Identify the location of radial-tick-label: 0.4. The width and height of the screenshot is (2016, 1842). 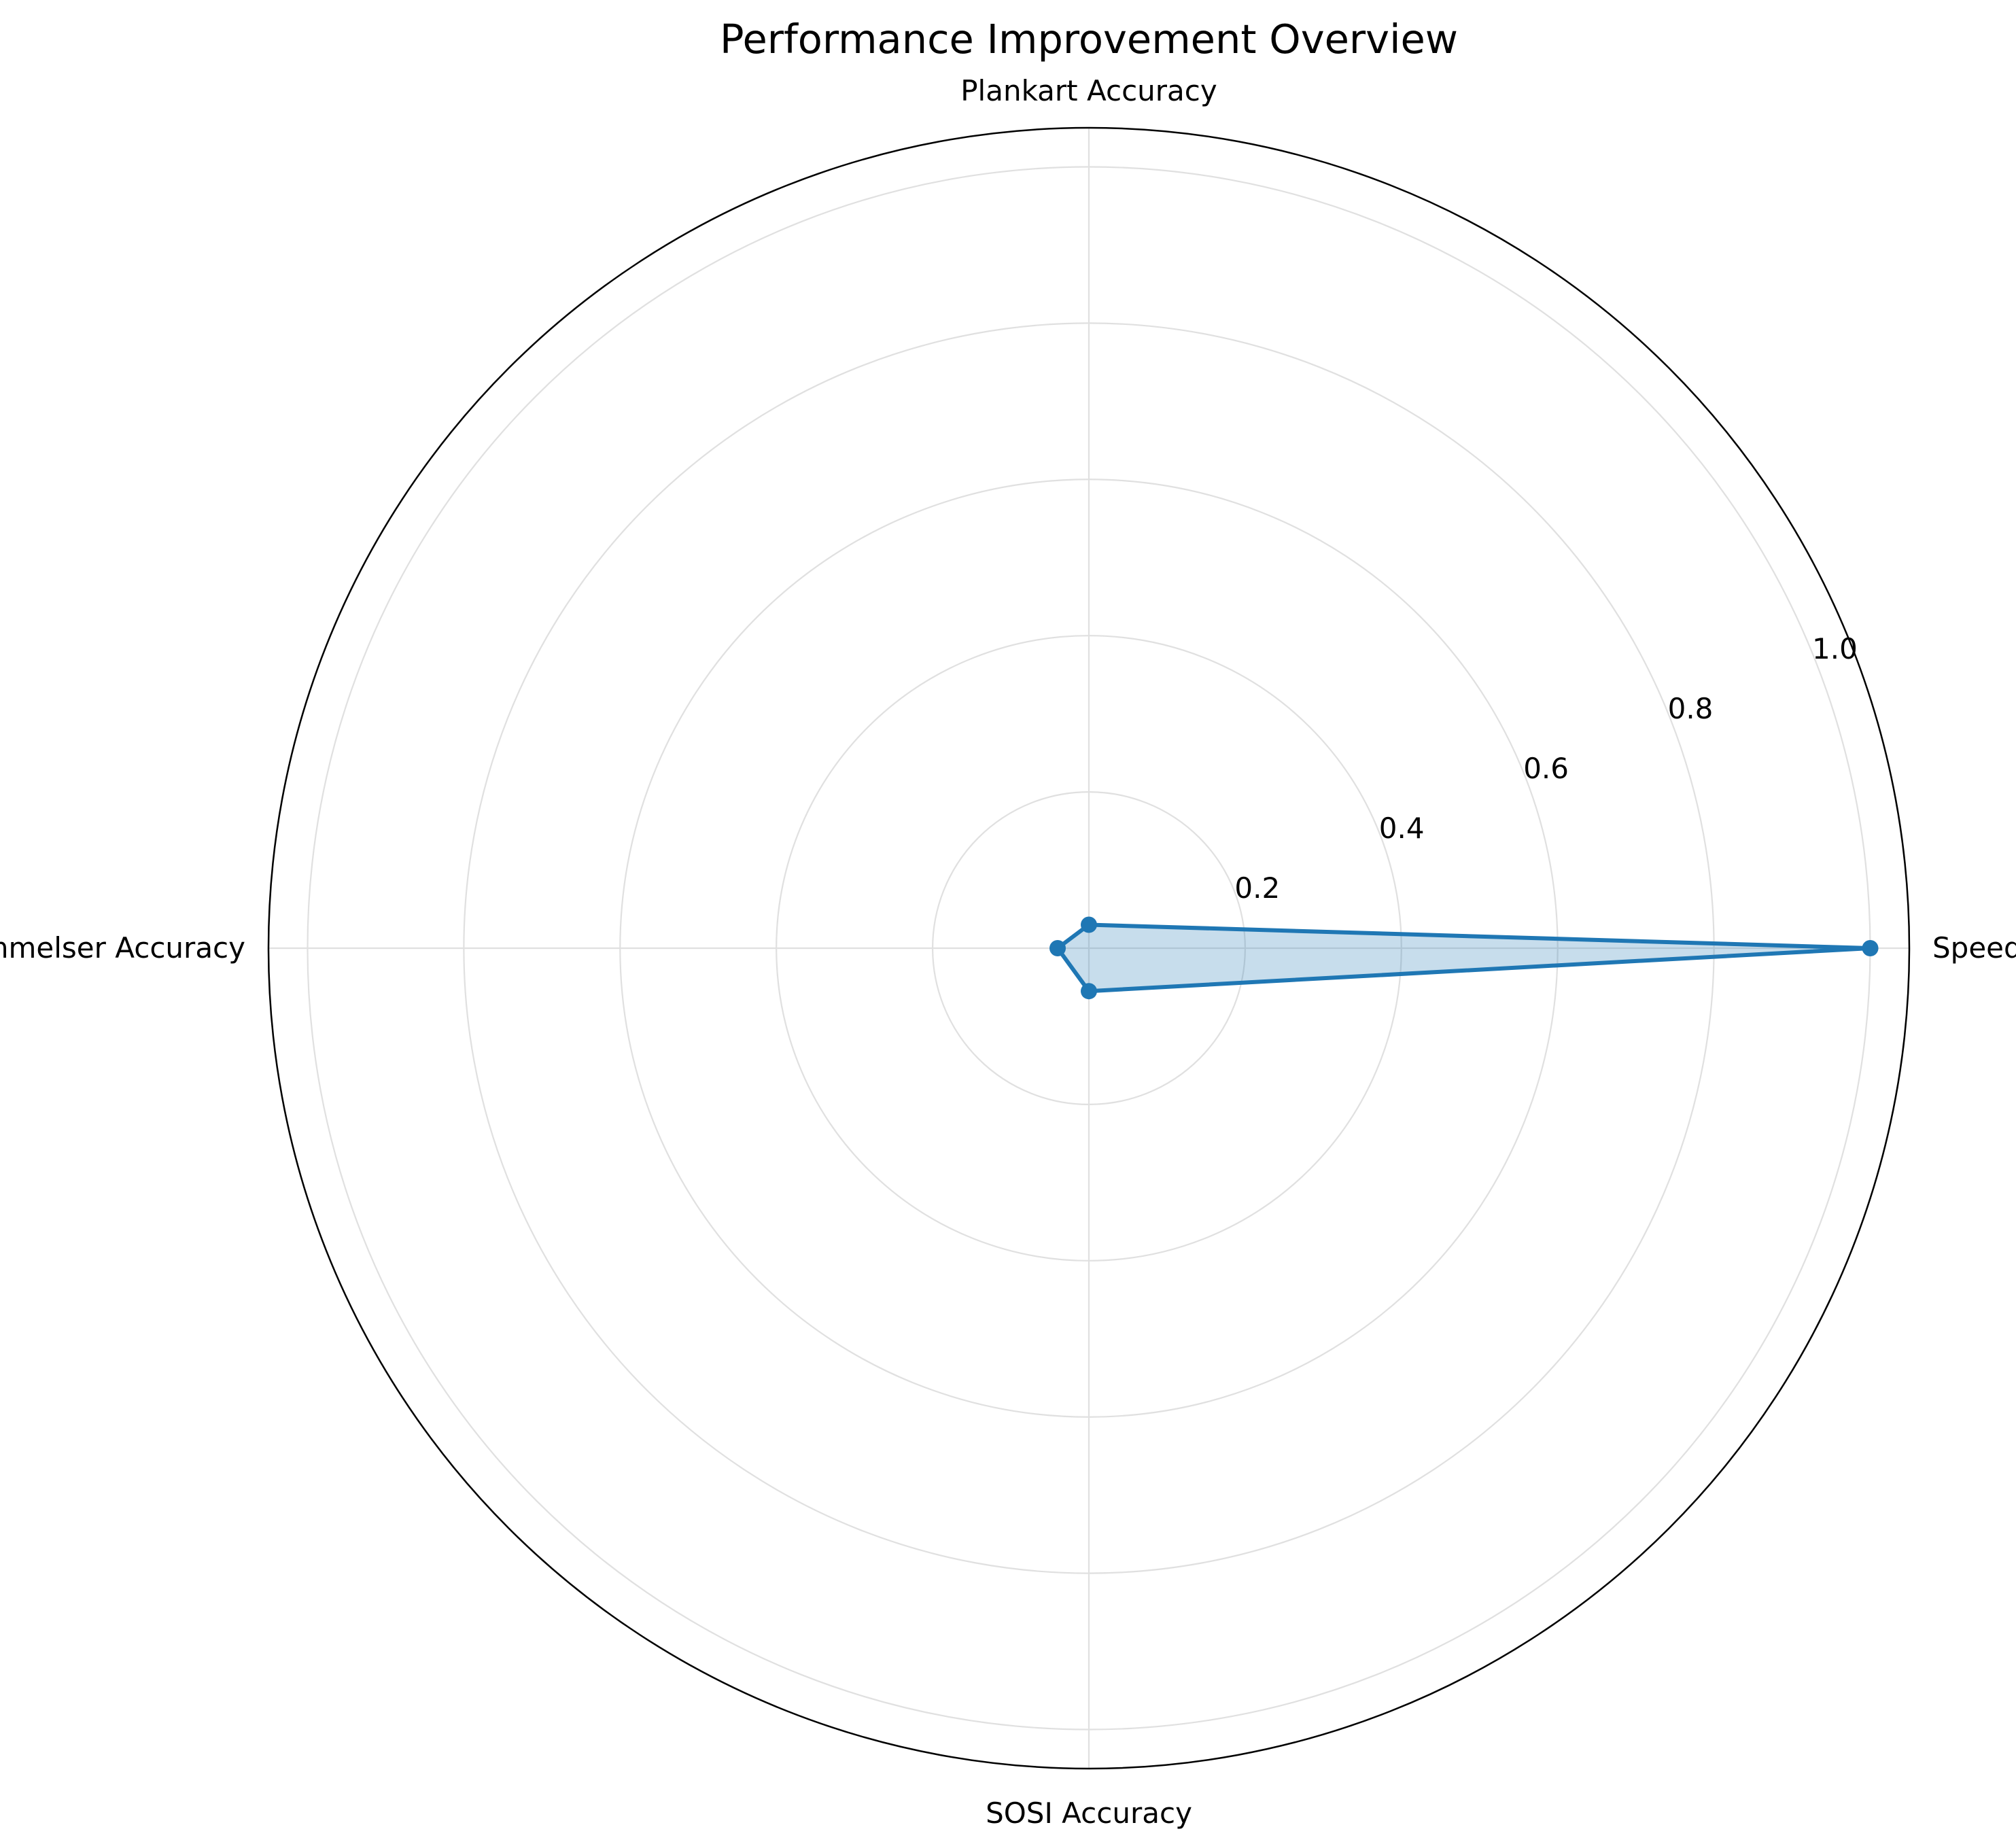
(1402, 828).